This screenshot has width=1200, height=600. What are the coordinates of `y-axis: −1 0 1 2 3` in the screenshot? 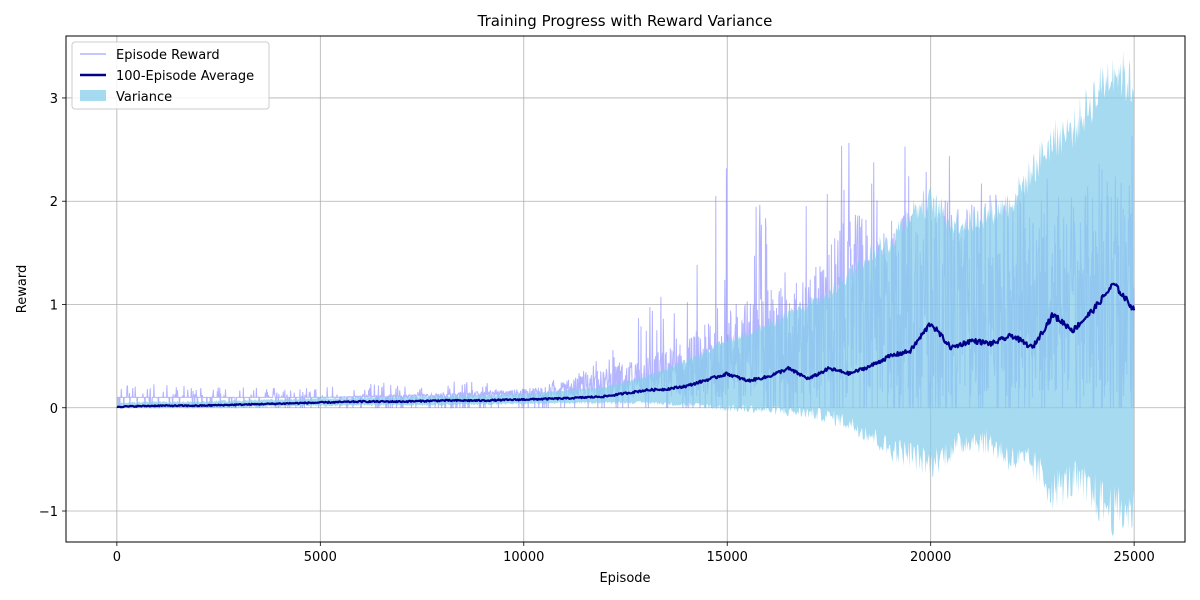 It's located at (52, 306).